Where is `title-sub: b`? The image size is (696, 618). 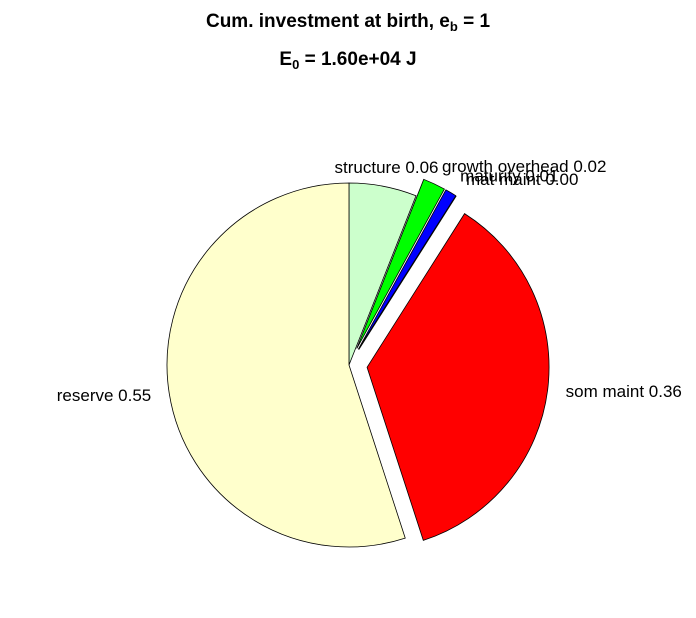 title-sub: b is located at coordinates (454, 26).